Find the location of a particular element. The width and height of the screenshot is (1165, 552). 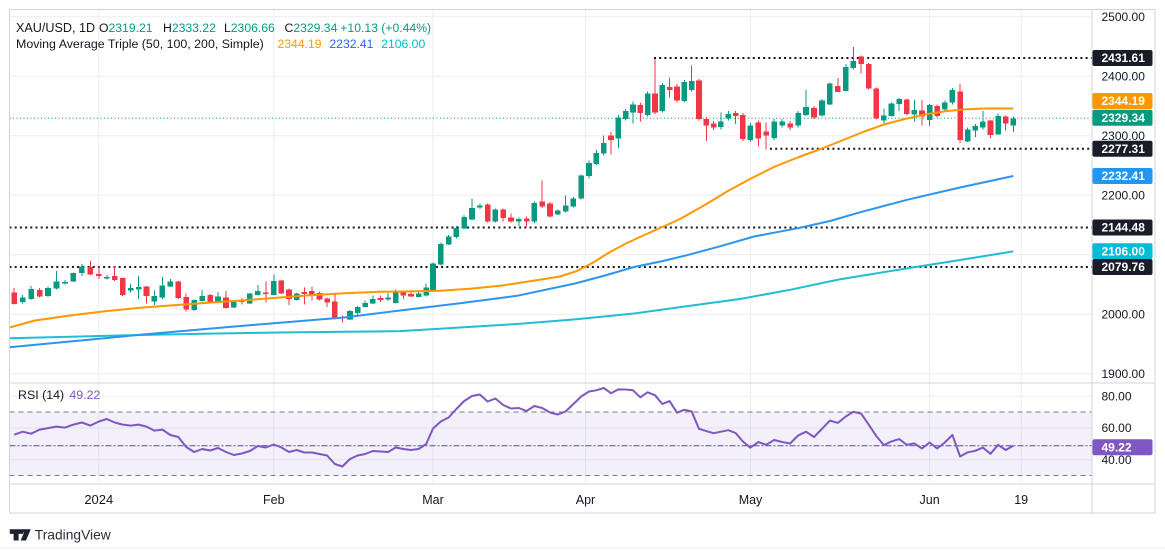

svg-text: 2277.31 is located at coordinates (1124, 149).